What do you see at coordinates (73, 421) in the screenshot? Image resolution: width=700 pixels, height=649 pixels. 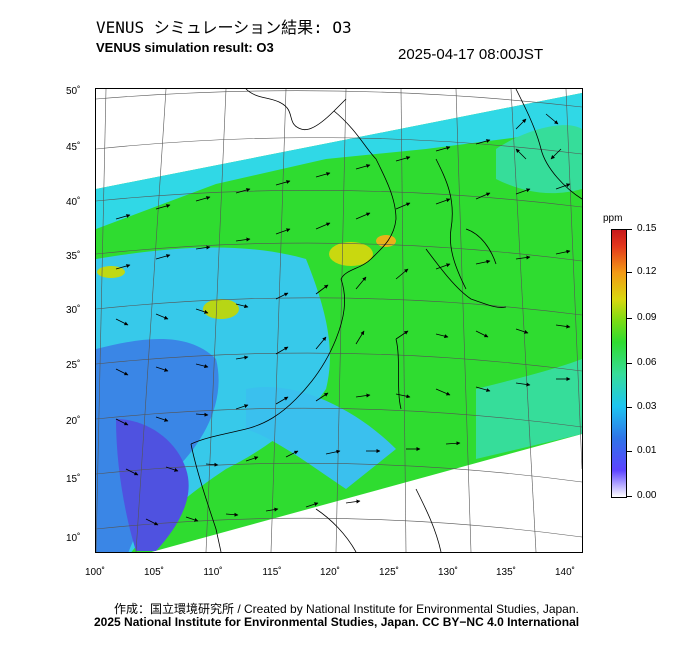 I see `lat-tick-20: 20˚` at bounding box center [73, 421].